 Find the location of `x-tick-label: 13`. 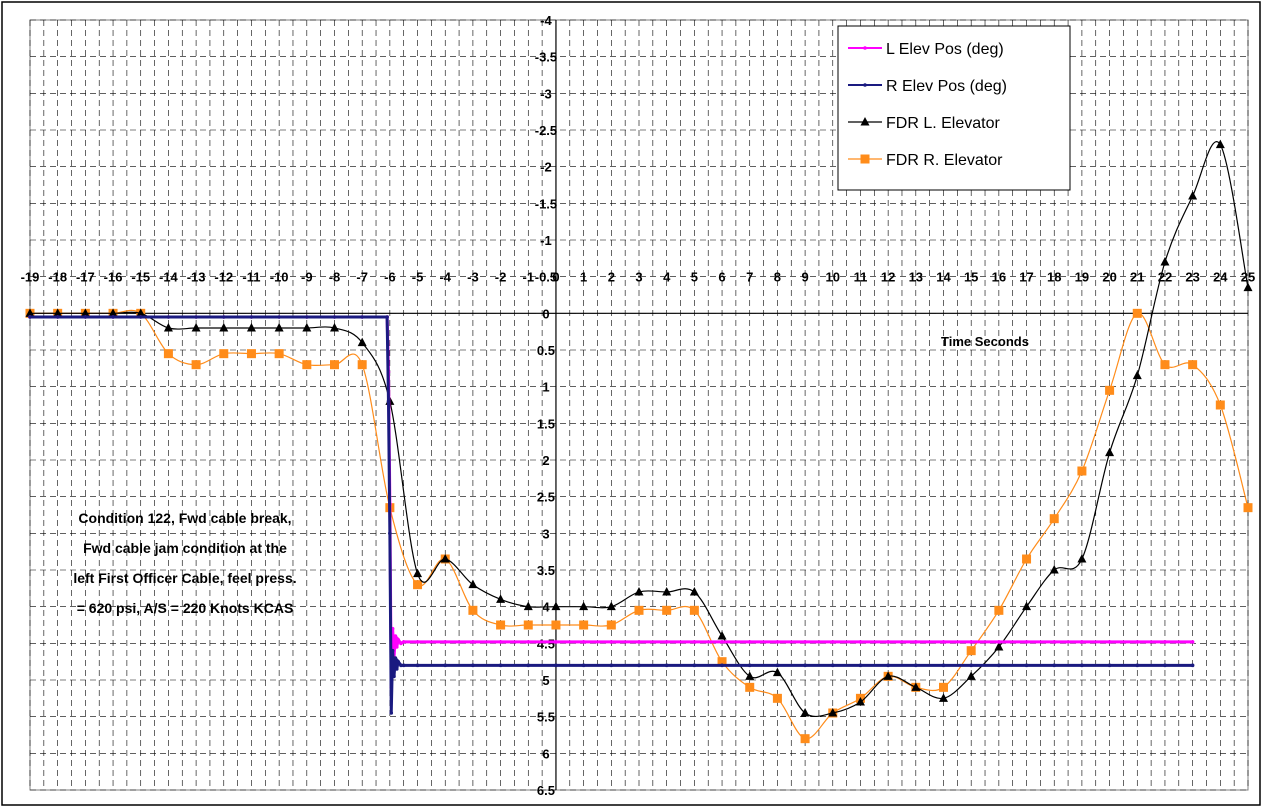

x-tick-label: 13 is located at coordinates (916, 277).